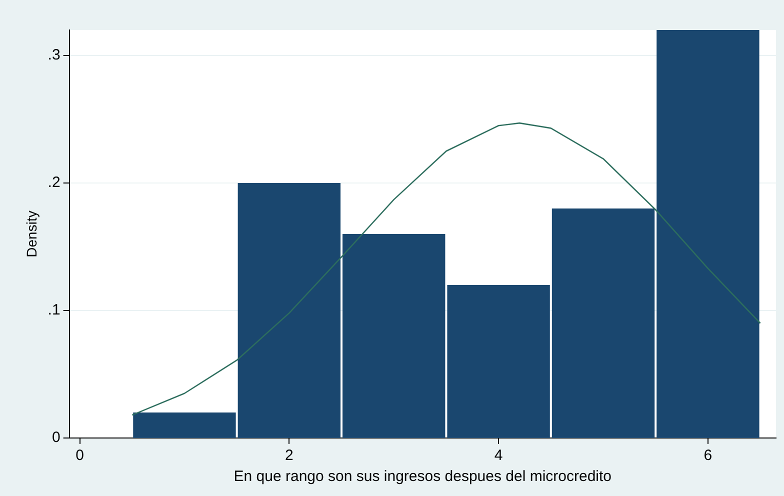 The height and width of the screenshot is (496, 784). I want to click on x-tick-label: 2, so click(289, 455).